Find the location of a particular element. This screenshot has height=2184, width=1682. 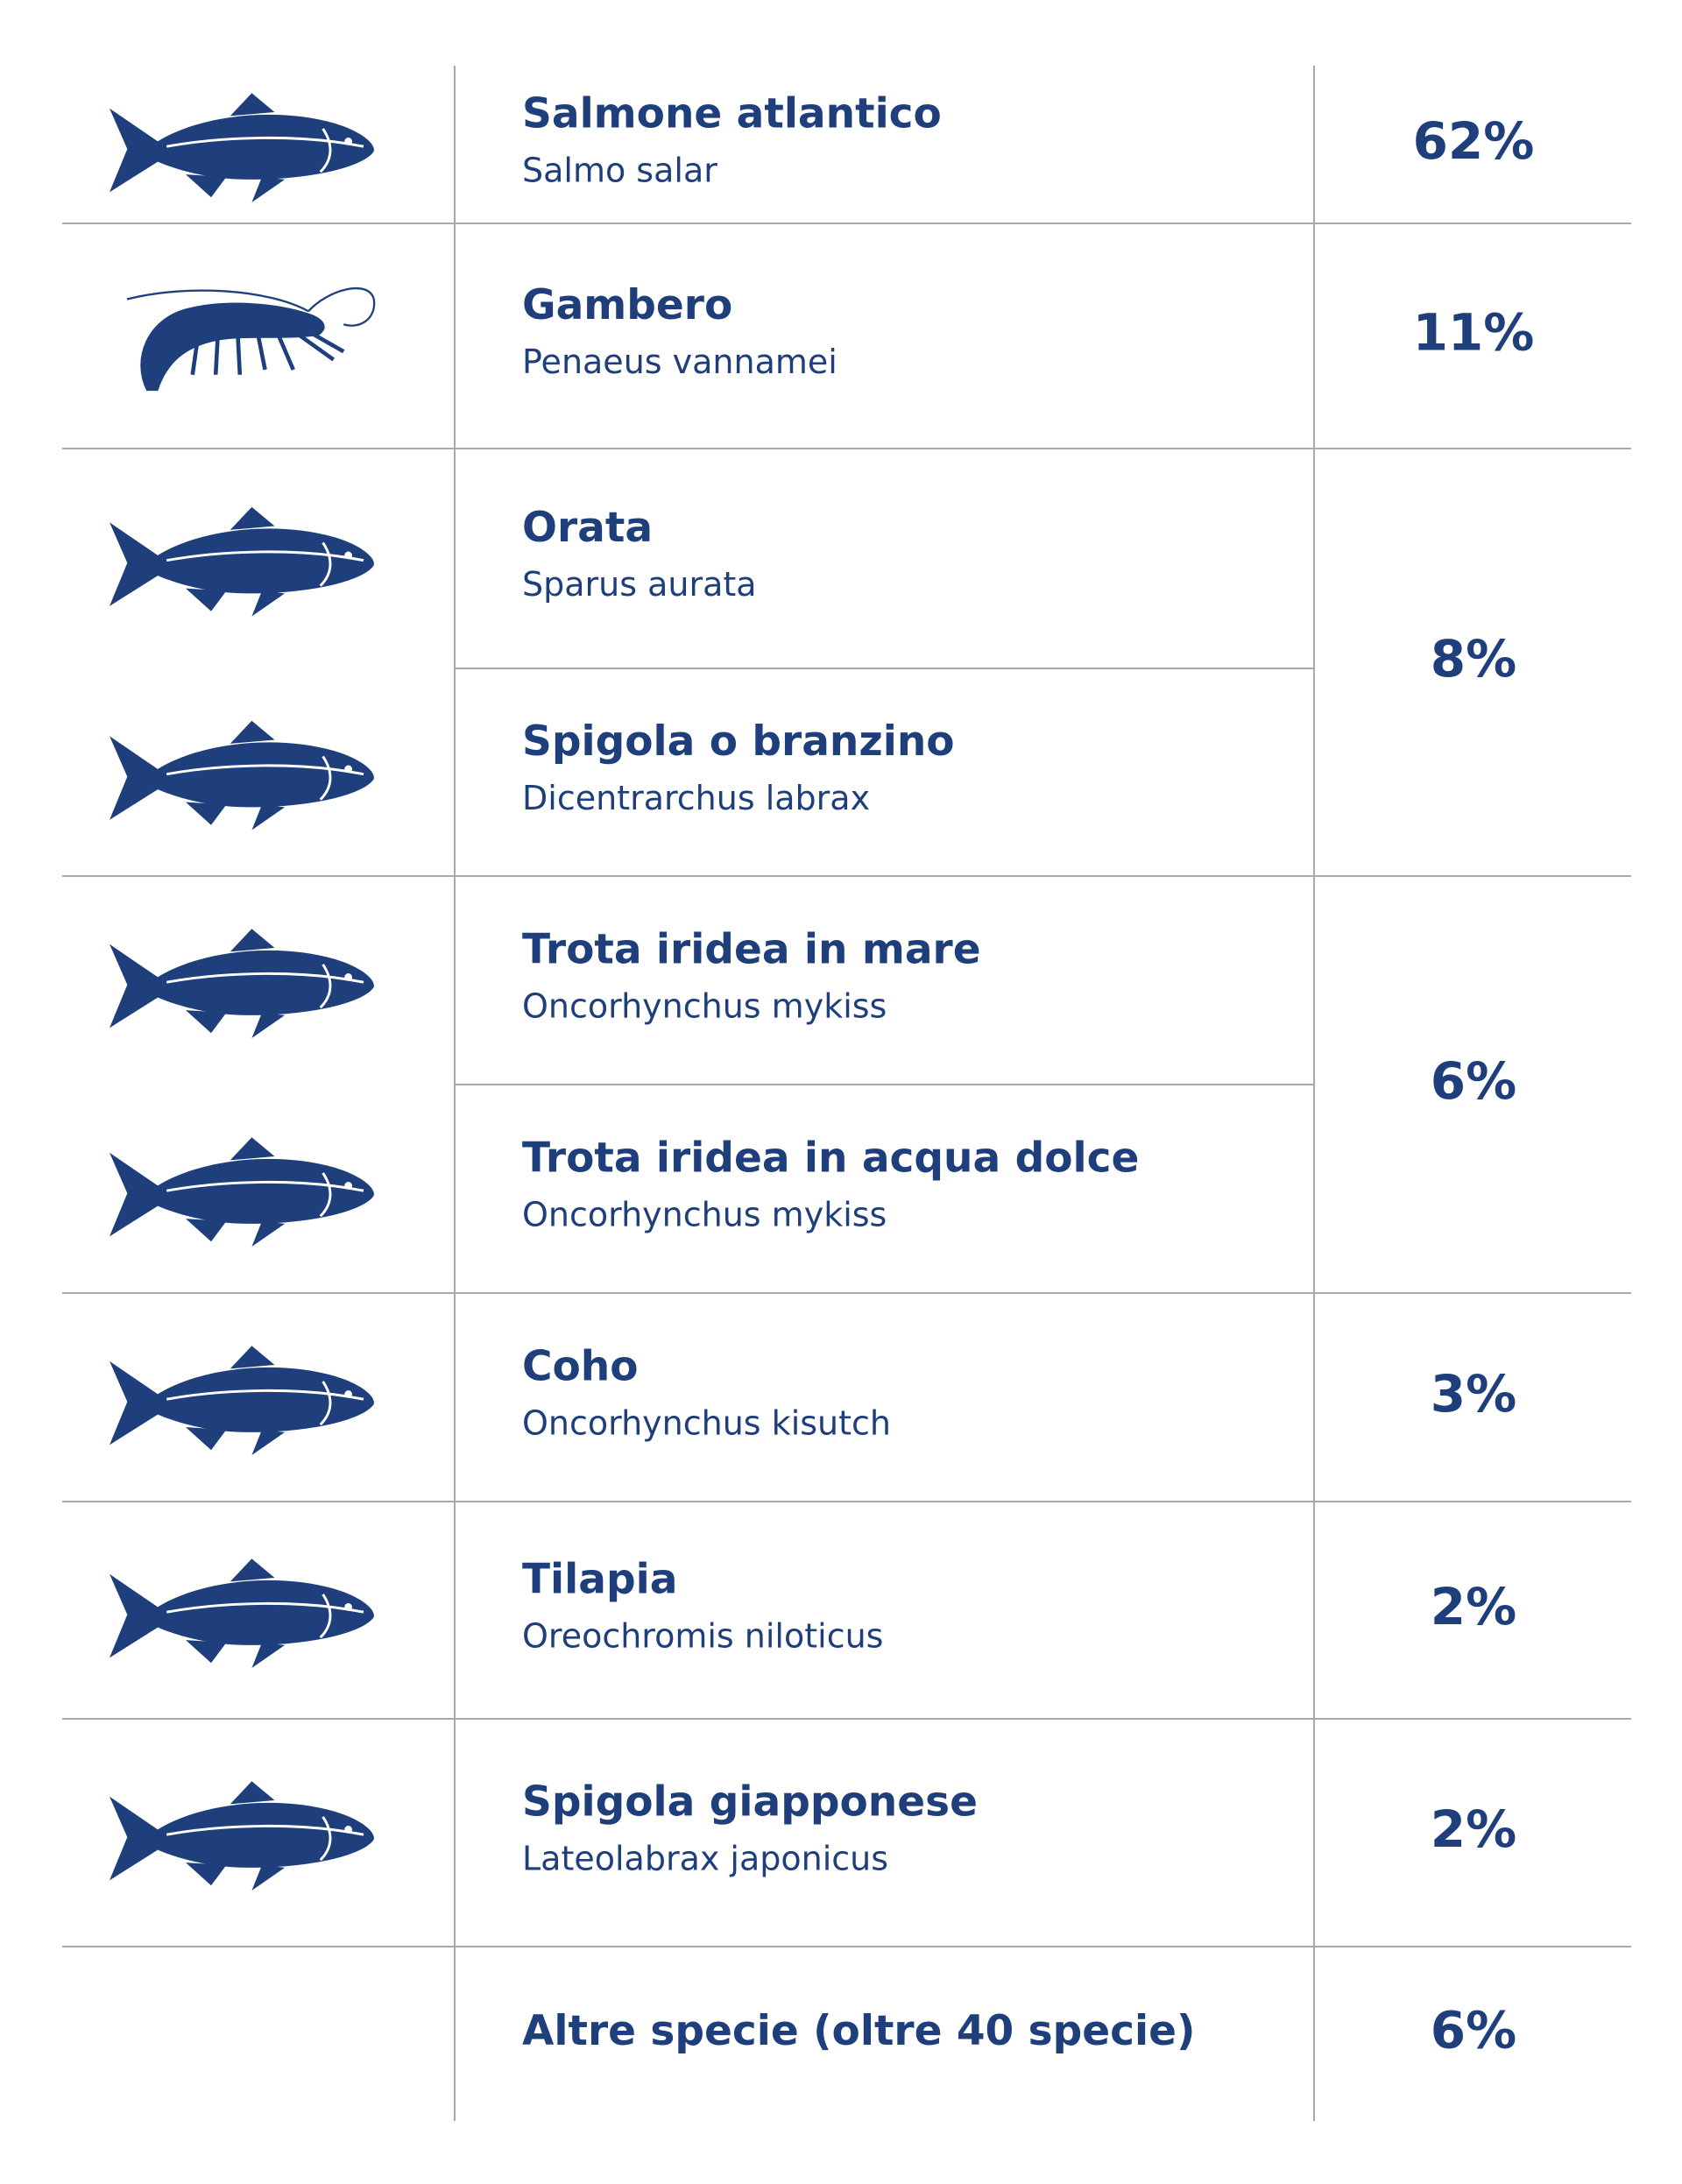

share: 62% is located at coordinates (1474, 141).